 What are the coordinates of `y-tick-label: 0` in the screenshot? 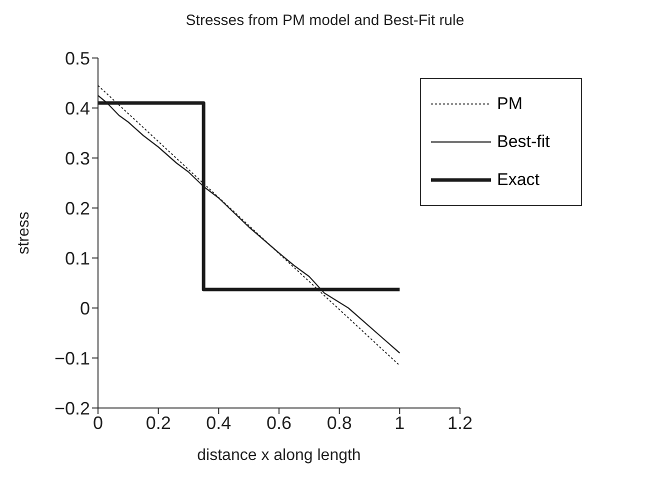 It's located at (85, 308).